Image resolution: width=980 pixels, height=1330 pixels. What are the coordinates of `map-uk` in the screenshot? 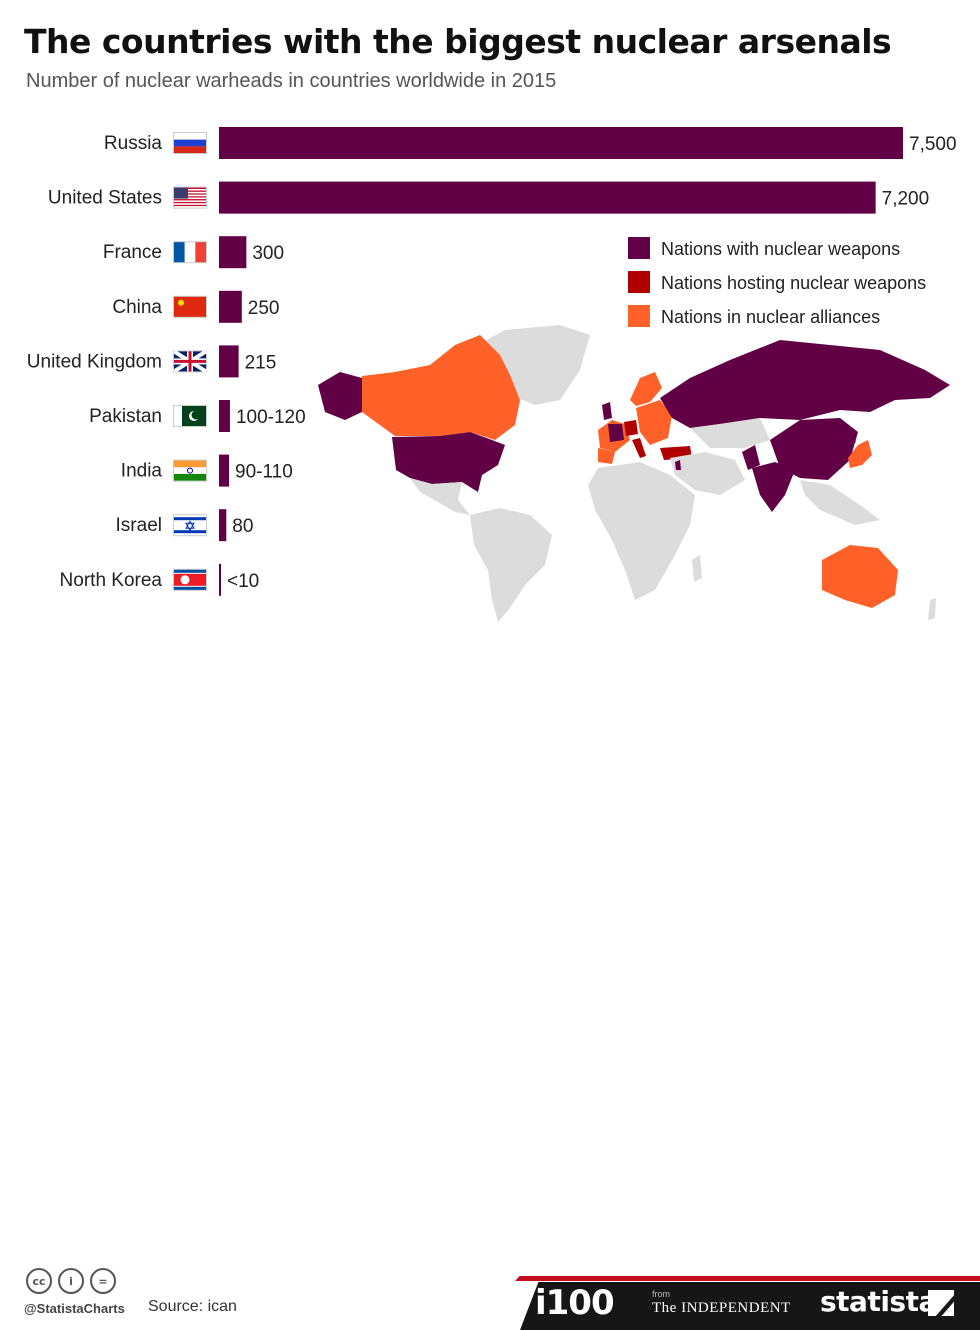 It's located at (607, 411).